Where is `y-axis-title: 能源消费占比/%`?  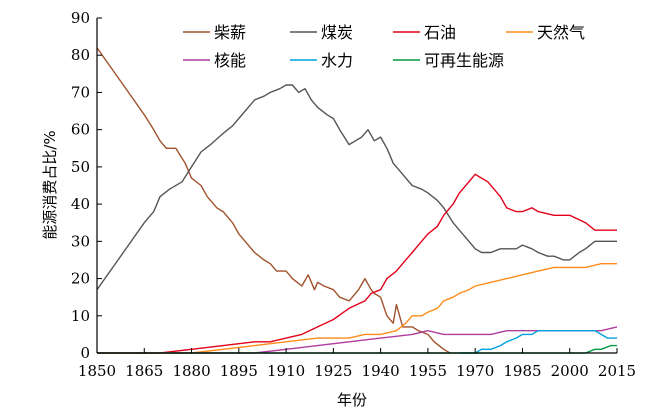 y-axis-title: 能源消费占比/% is located at coordinates (50, 184).